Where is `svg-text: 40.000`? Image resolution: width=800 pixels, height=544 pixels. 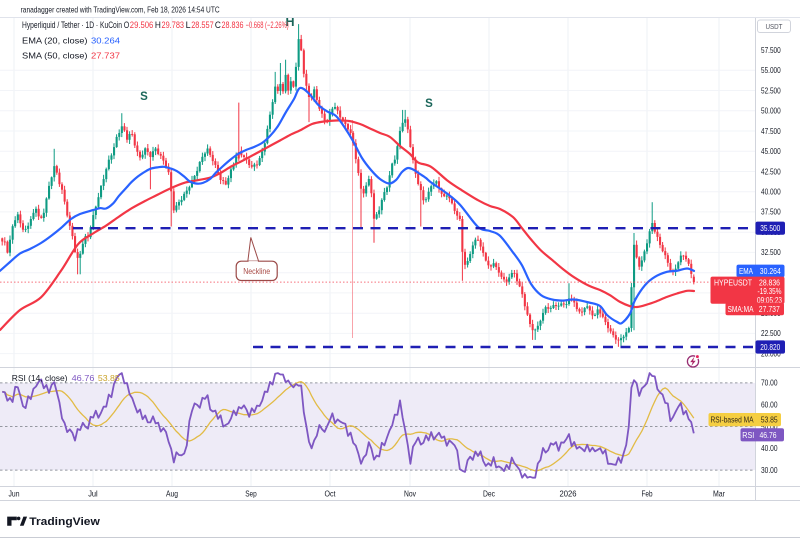 svg-text: 40.000 is located at coordinates (771, 192).